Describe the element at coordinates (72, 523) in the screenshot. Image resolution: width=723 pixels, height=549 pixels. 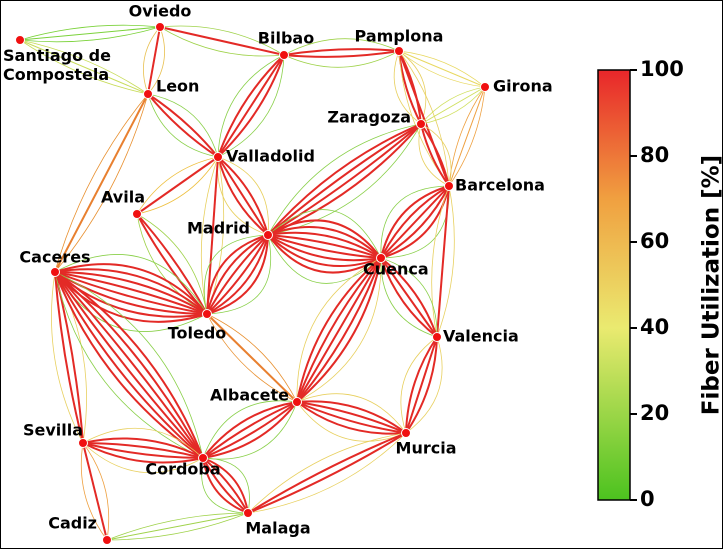
I see `node-label: Cadiz` at that location.